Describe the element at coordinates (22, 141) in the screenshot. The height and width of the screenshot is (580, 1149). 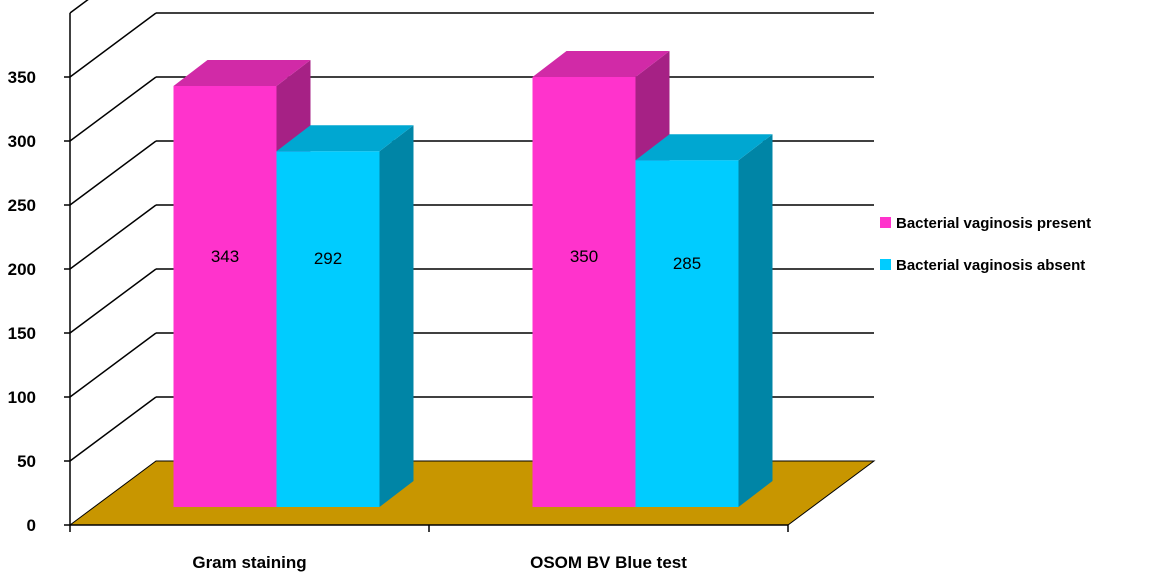
I see `y-tick-label: 300` at that location.